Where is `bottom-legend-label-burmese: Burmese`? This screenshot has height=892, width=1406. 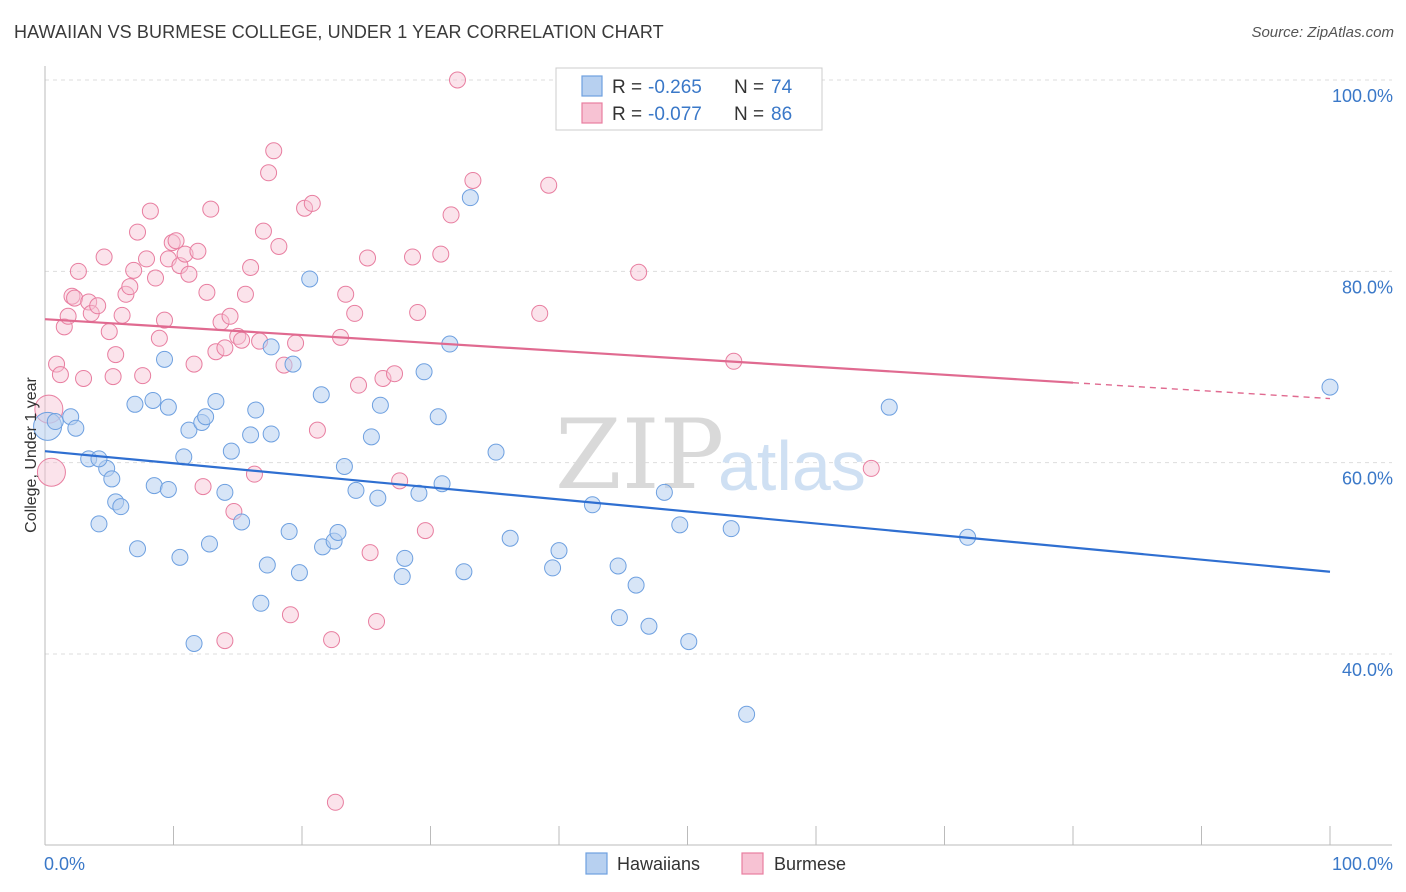
bottom-legend-label-burmese: Burmese is located at coordinates (810, 864).